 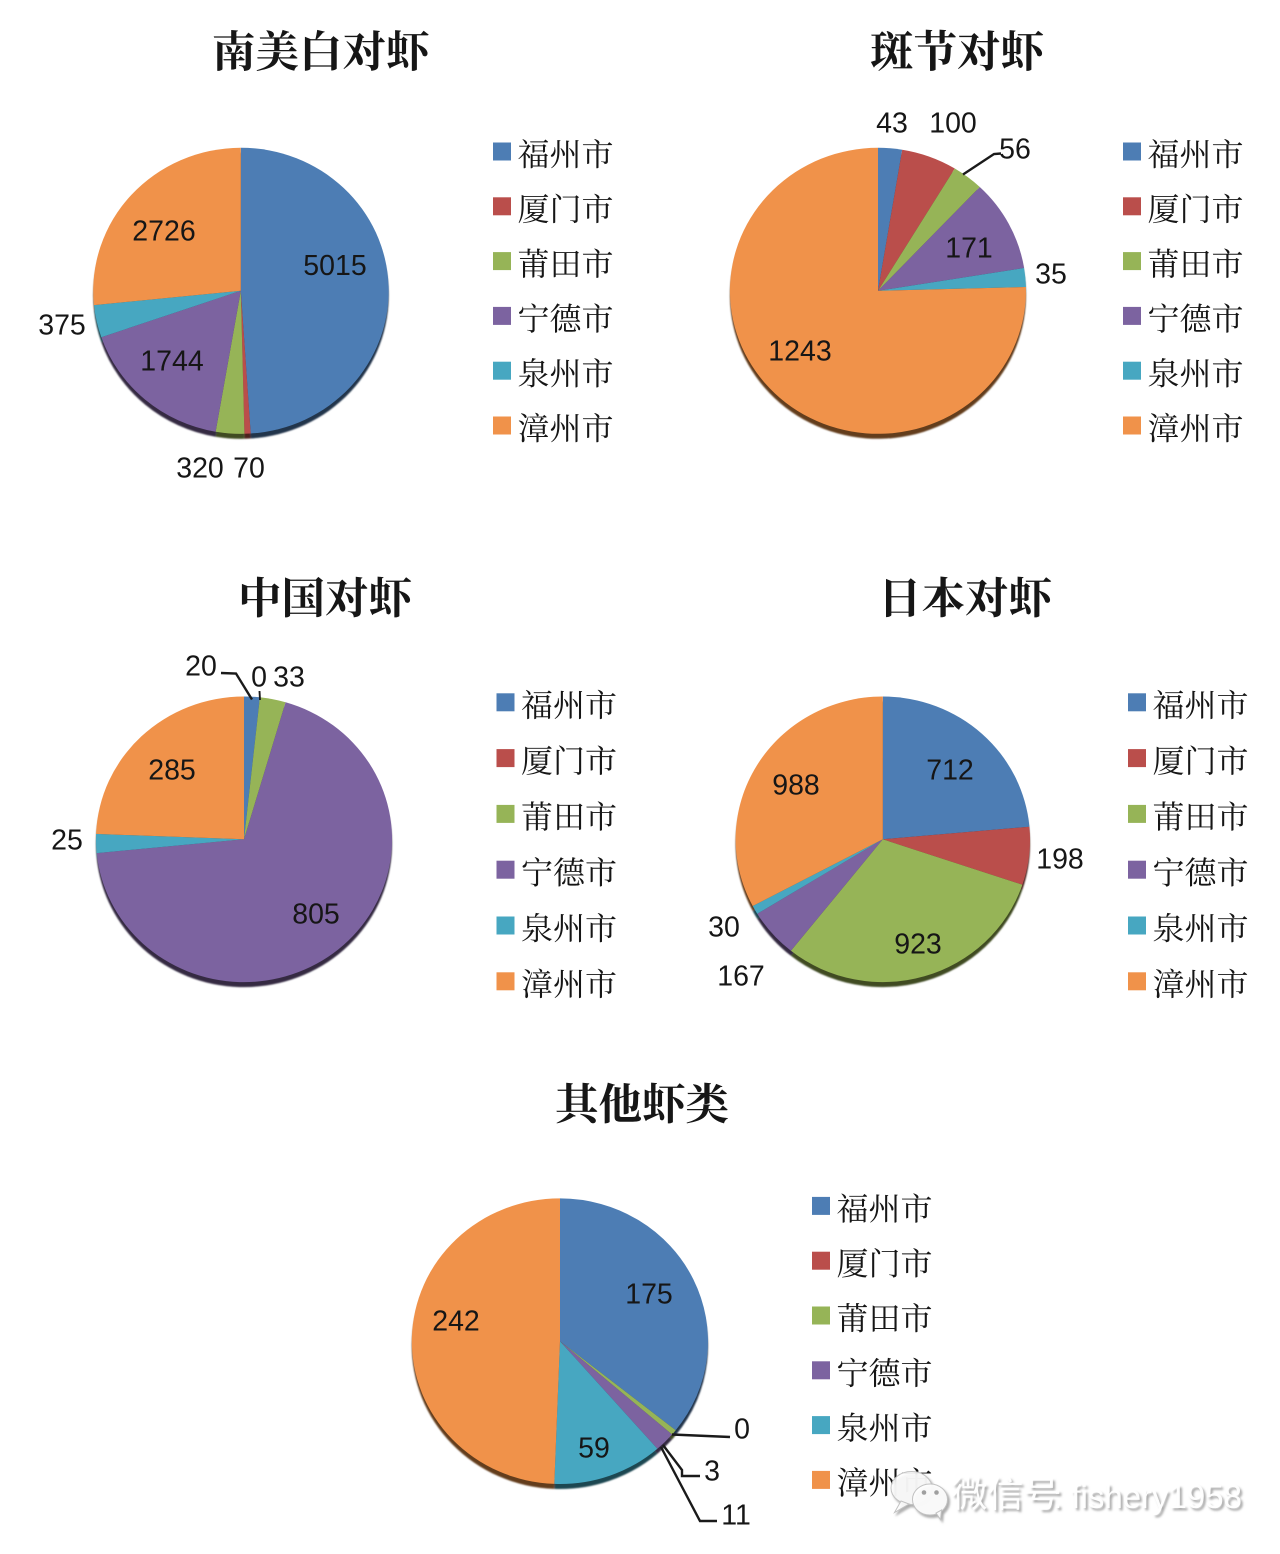 What do you see at coordinates (172, 361) in the screenshot?
I see `svg-text: 1744` at bounding box center [172, 361].